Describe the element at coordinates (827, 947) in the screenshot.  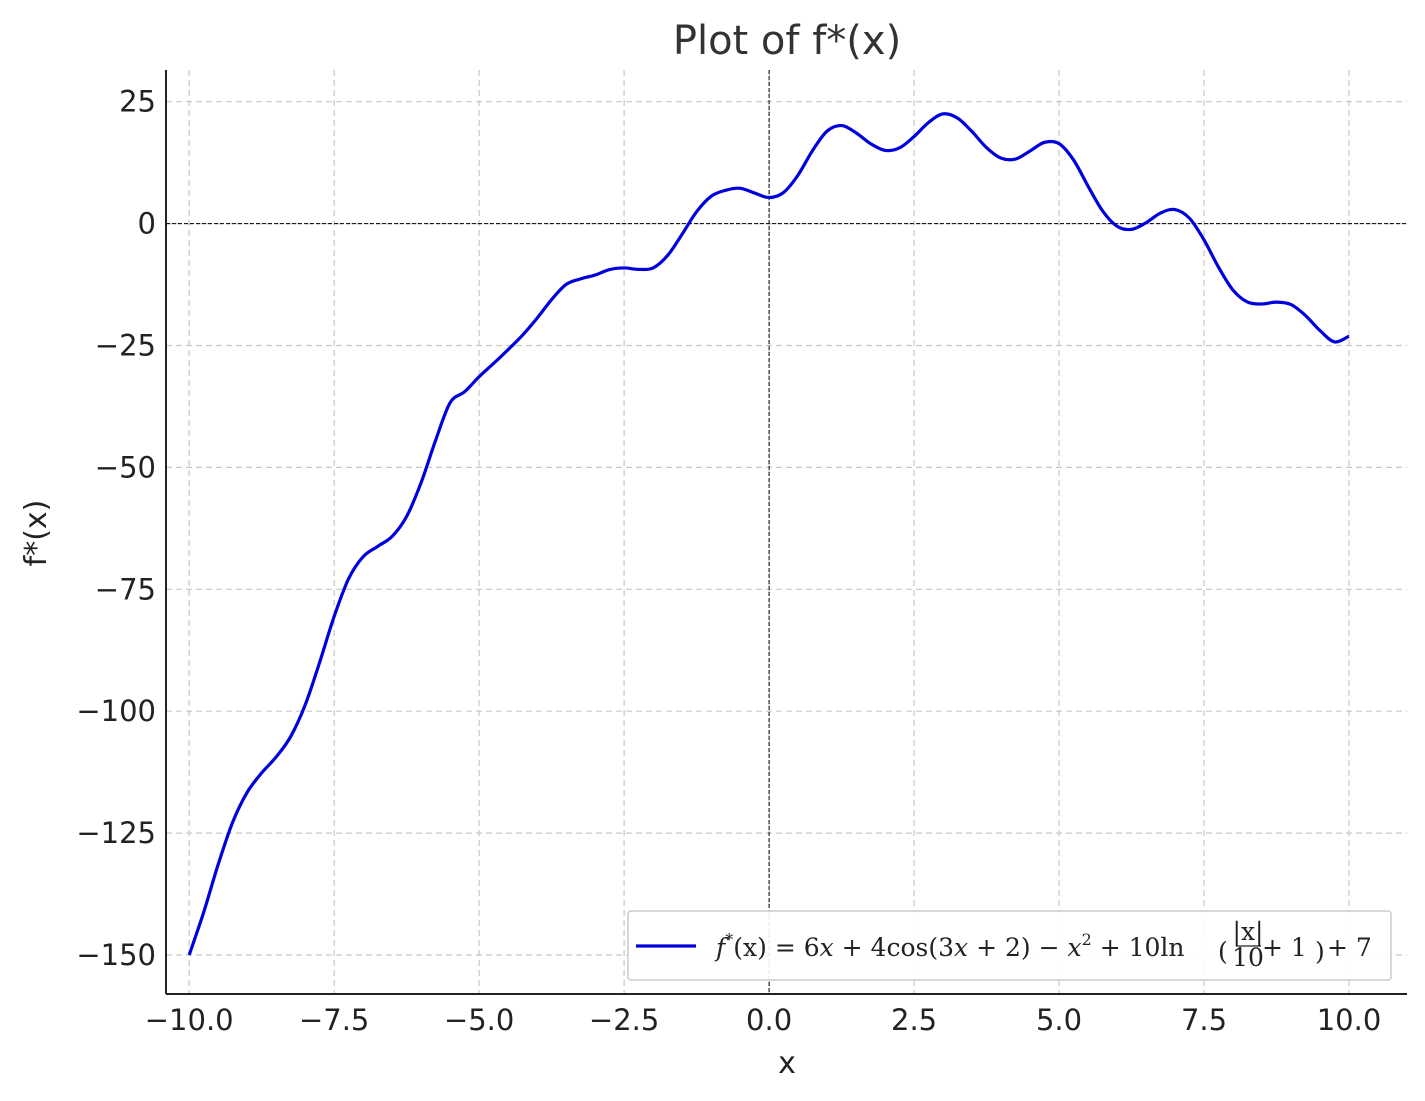
I see `legend-x1: x` at that location.